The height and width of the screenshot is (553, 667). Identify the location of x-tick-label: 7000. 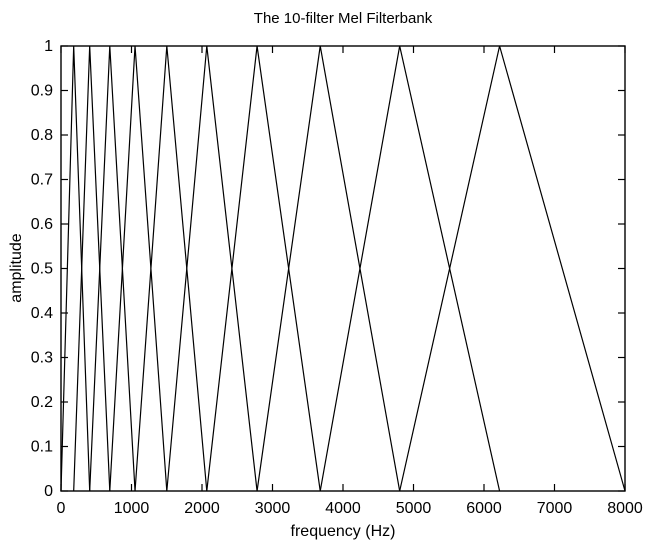
(555, 508).